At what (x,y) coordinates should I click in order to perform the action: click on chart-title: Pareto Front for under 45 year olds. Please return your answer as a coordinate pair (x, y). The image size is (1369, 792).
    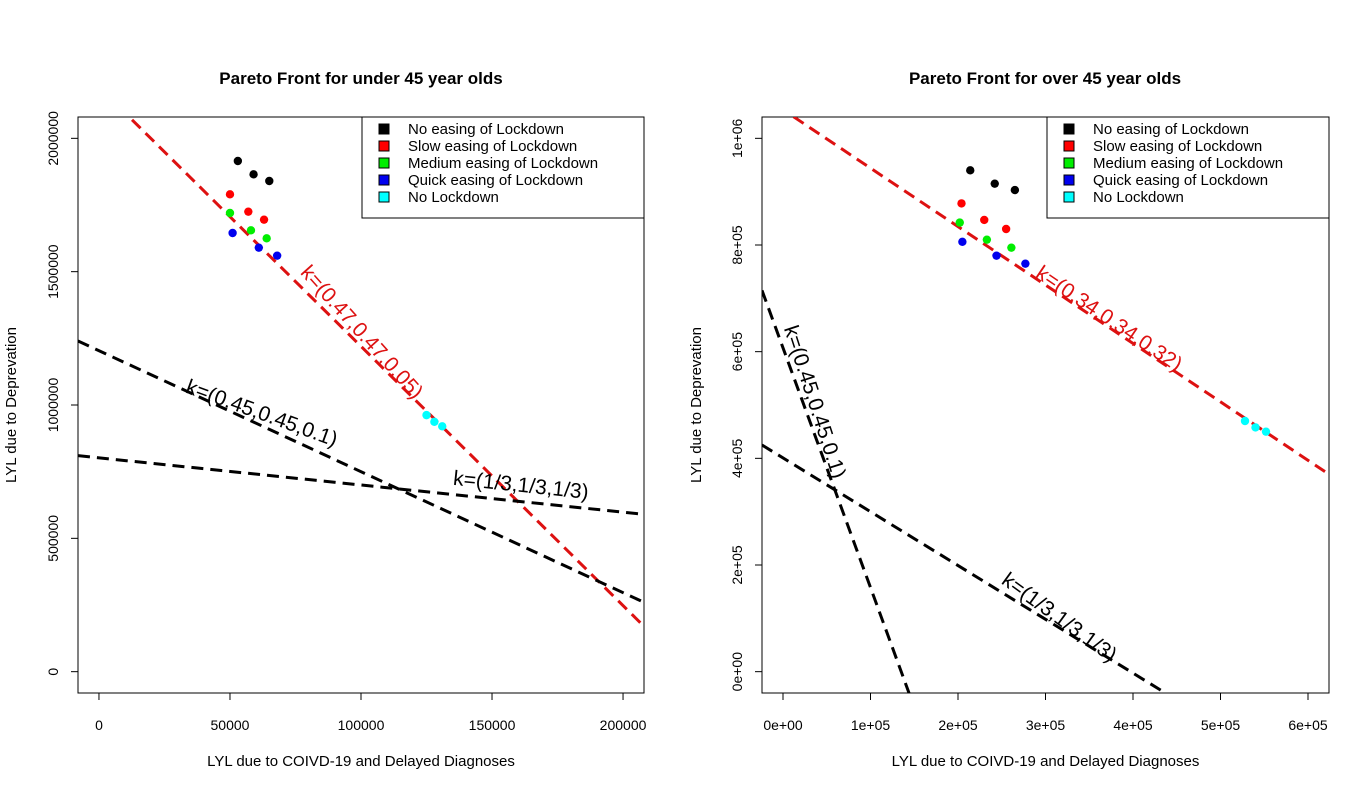
    Looking at the image, I should click on (360, 78).